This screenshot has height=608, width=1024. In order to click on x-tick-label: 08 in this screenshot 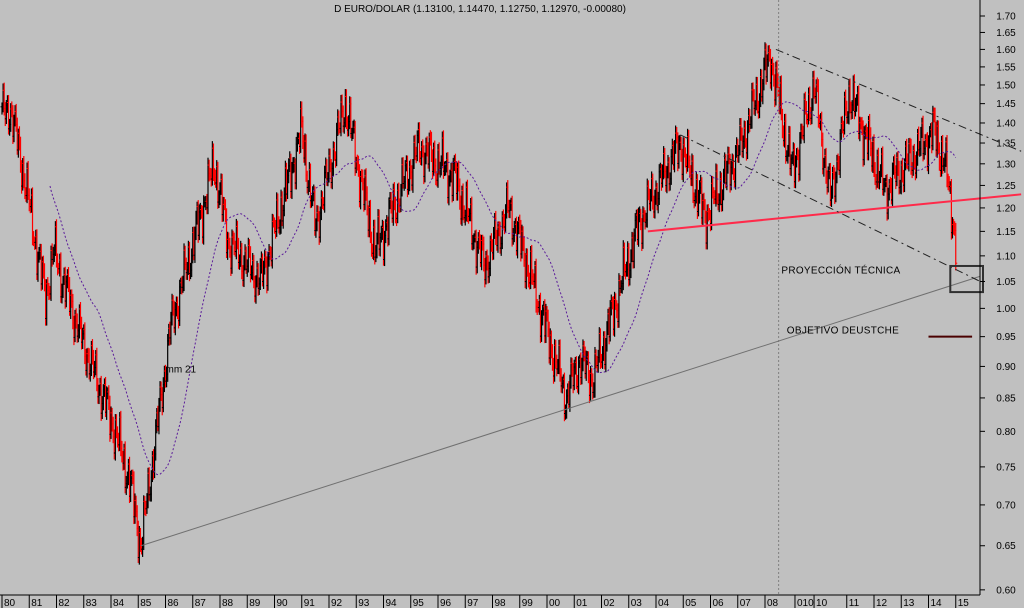, I will do `click(773, 603)`.